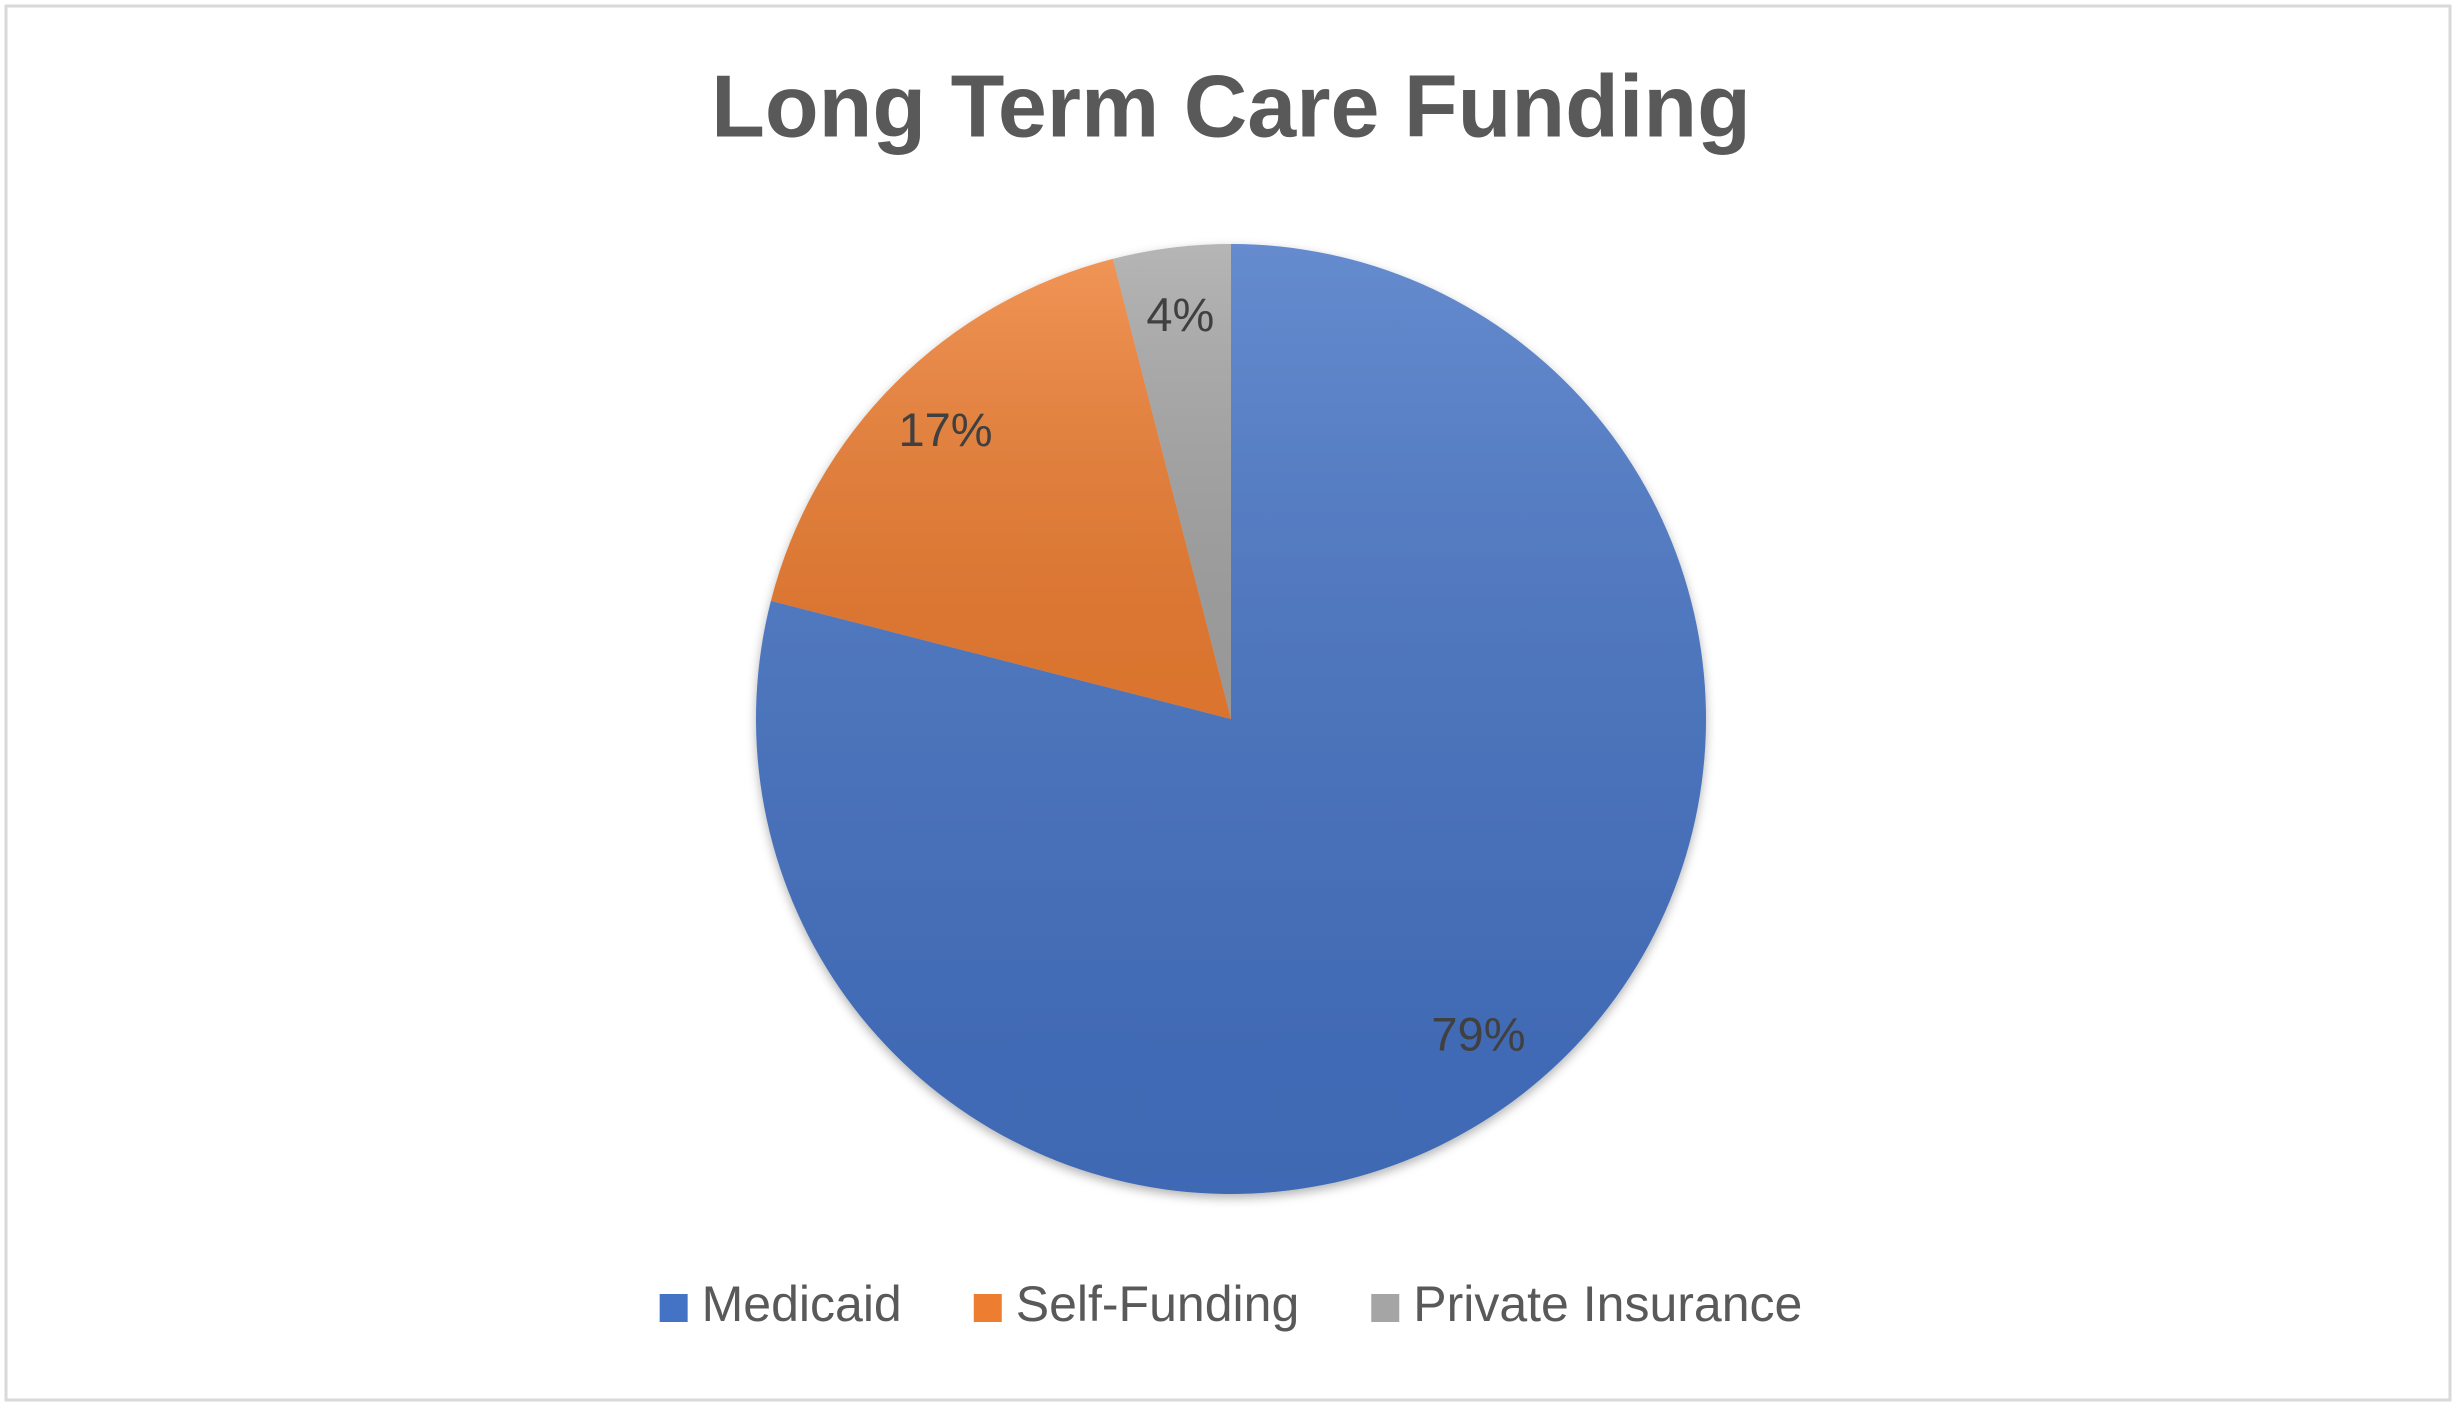 The image size is (2456, 1408). I want to click on data-label: 17%, so click(945, 429).